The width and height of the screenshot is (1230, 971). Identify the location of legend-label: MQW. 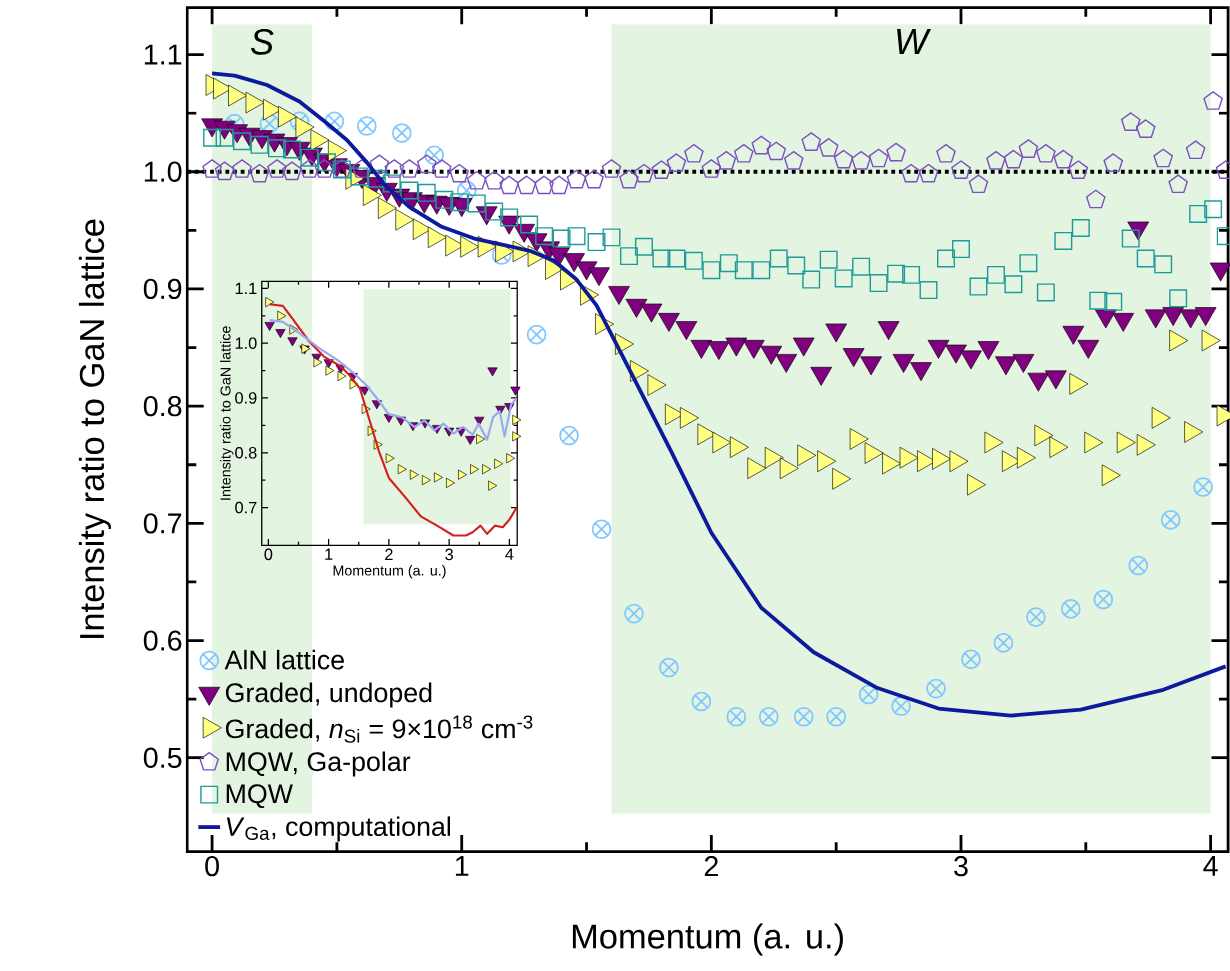
(259, 796).